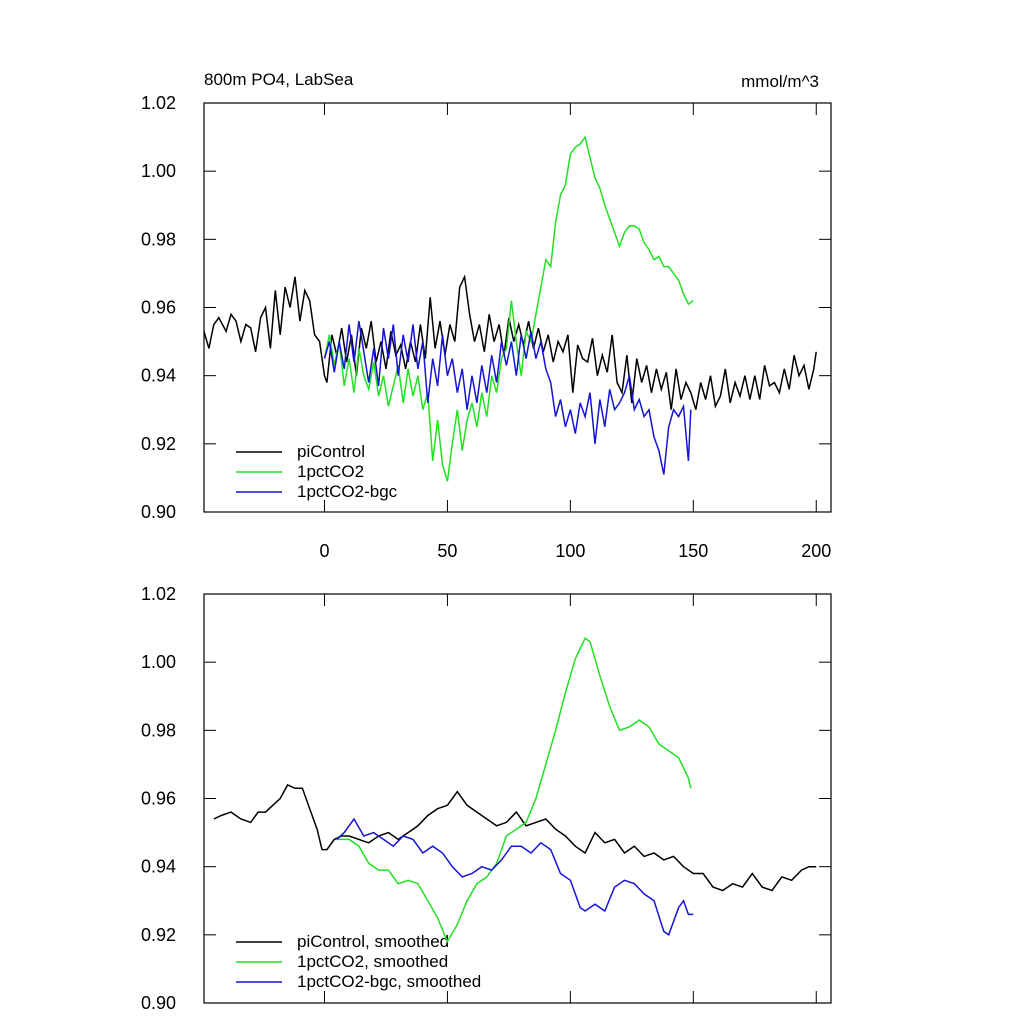  Describe the element at coordinates (780, 81) in the screenshot. I see `units-label: mmol/m^3` at that location.